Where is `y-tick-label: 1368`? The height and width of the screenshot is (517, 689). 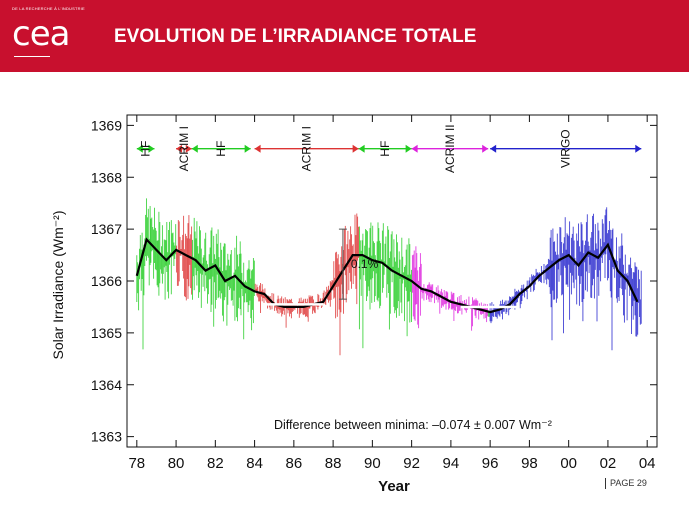 y-tick-label: 1368 is located at coordinates (106, 177).